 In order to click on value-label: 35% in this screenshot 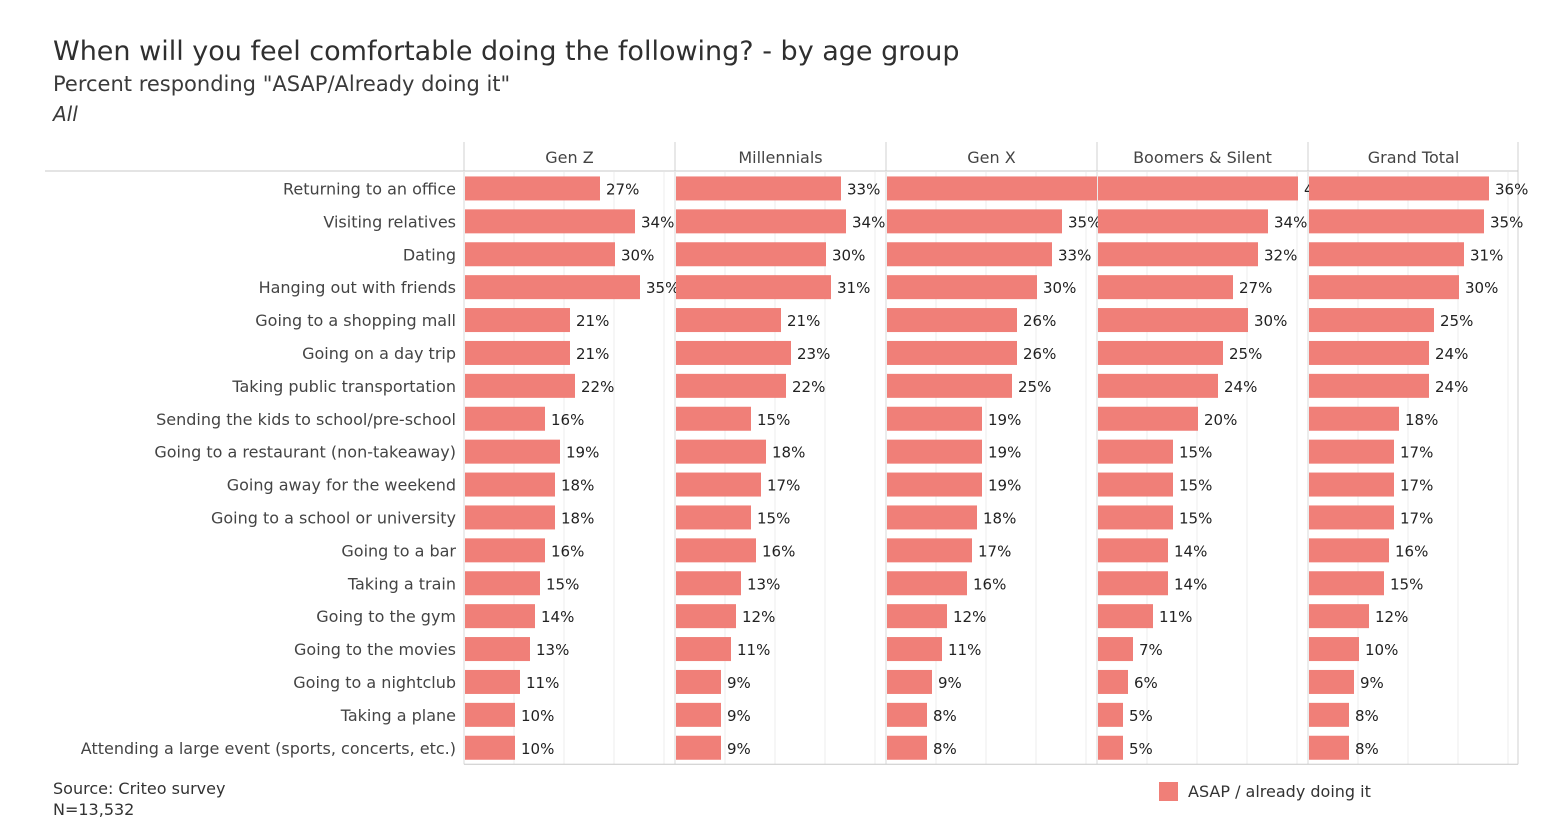, I will do `click(662, 288)`.